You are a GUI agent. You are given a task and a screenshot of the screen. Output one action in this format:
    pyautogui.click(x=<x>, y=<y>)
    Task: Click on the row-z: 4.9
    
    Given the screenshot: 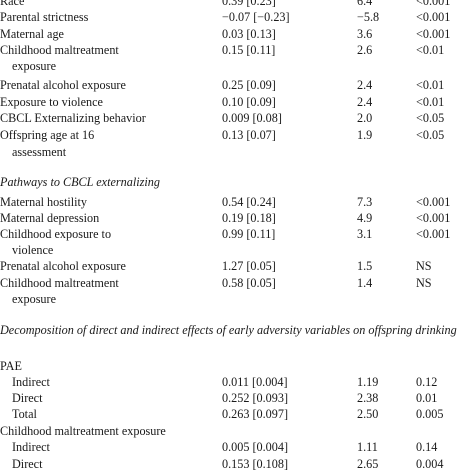 What is the action you would take?
    pyautogui.click(x=365, y=218)
    